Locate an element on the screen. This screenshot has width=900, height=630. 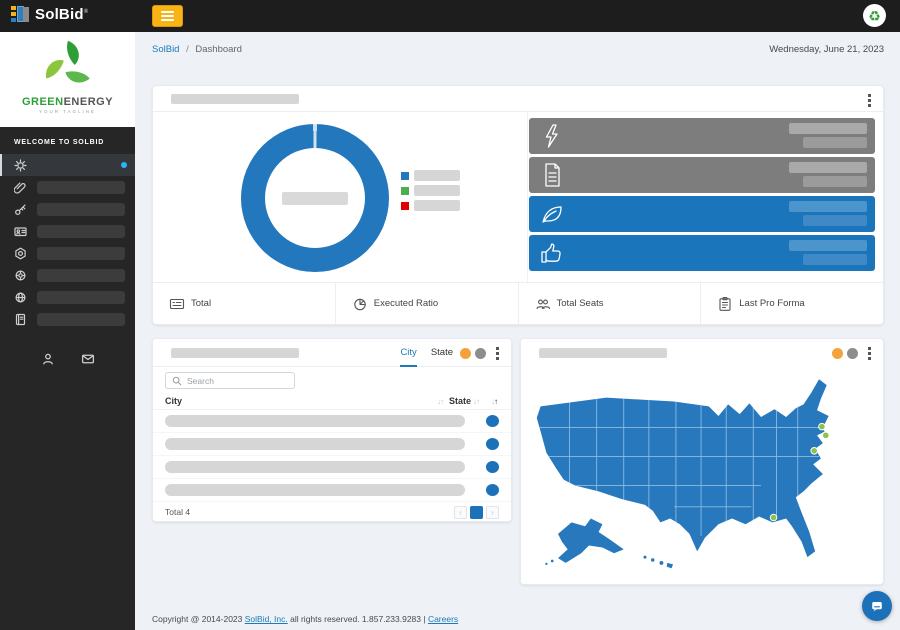
map-card-header is located at coordinates (702, 353).